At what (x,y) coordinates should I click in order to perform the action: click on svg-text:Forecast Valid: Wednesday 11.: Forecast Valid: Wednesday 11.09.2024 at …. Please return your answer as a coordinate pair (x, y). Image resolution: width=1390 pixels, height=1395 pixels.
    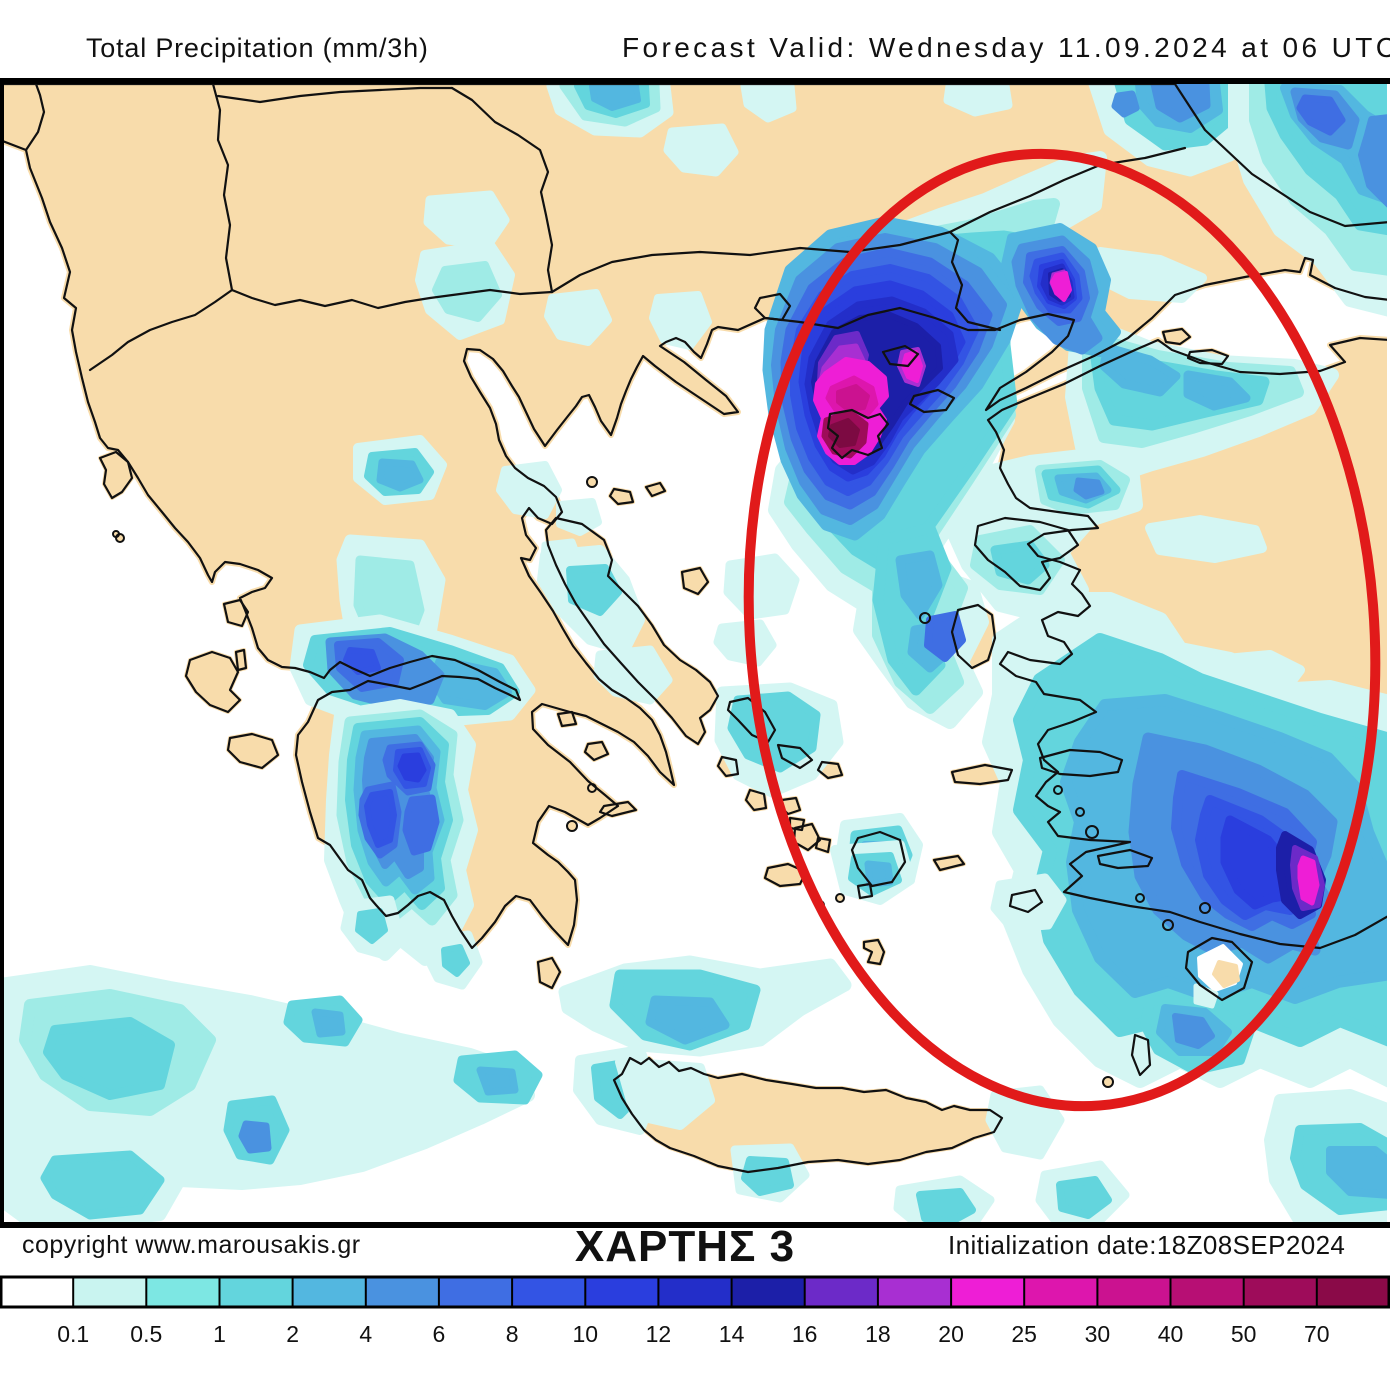
    Looking at the image, I should click on (1006, 47).